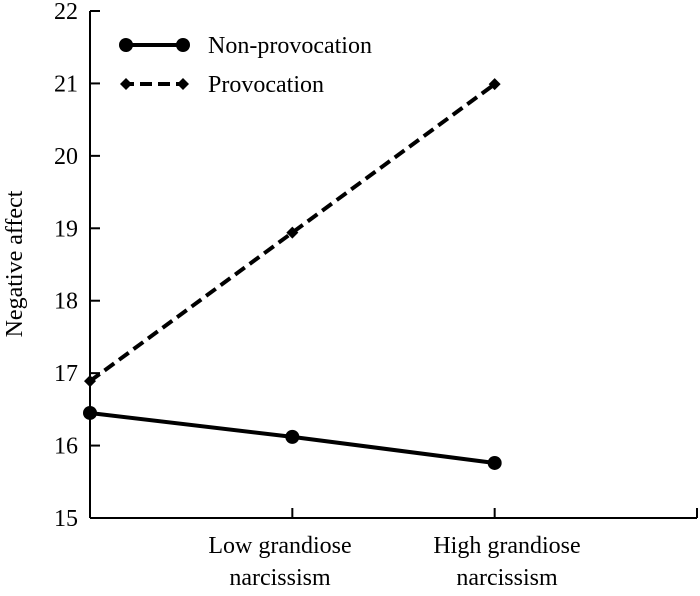 The width and height of the screenshot is (700, 596). What do you see at coordinates (66, 447) in the screenshot?
I see `y-tick-label: 16` at bounding box center [66, 447].